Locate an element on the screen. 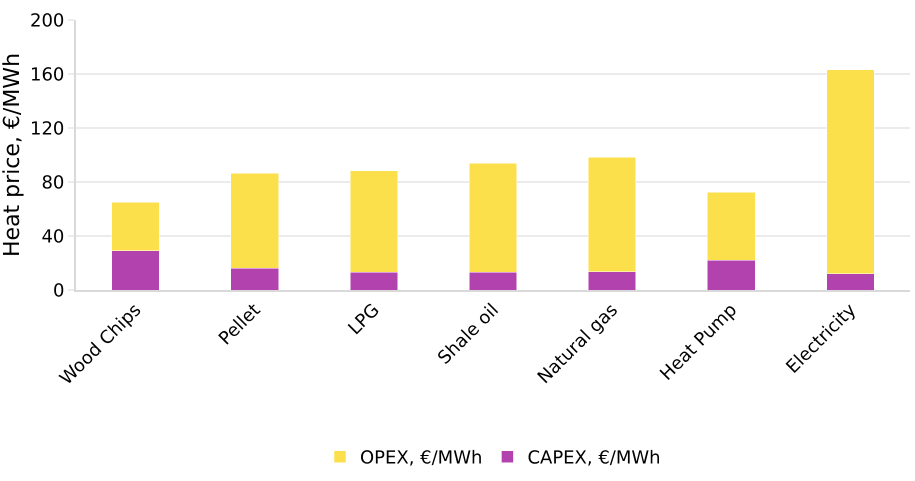 The height and width of the screenshot is (481, 915). y-tick-label: 200 is located at coordinates (47, 21).